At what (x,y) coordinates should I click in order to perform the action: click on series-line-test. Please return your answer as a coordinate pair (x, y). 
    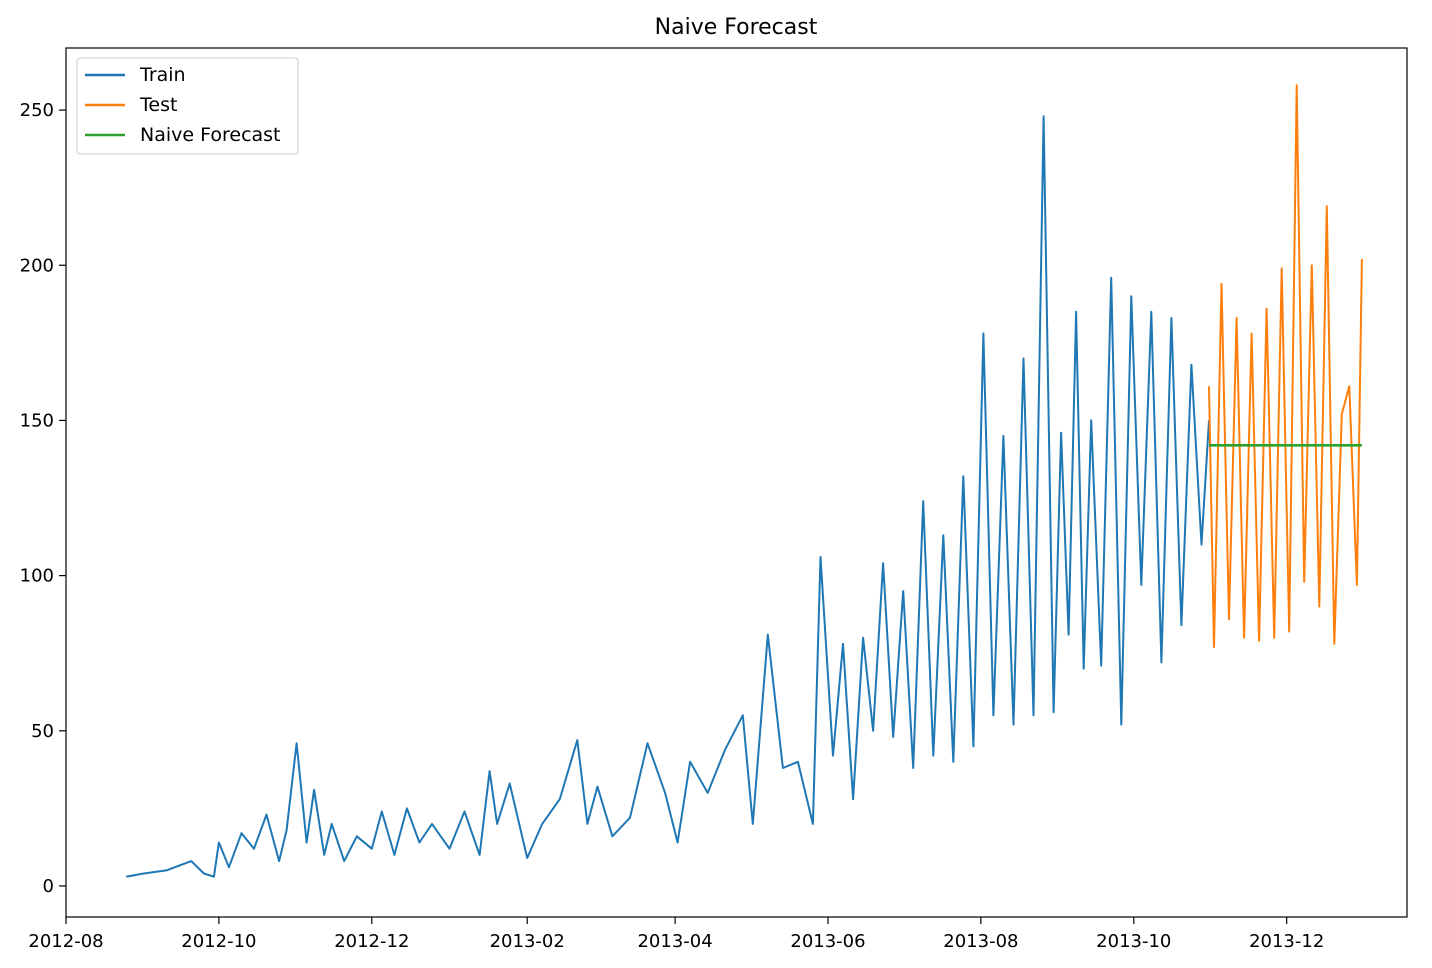
    Looking at the image, I should click on (1285, 366).